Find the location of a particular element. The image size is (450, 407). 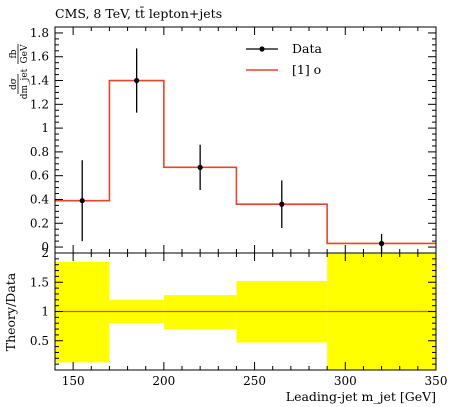

x-tick-label: 200 is located at coordinates (163, 381).